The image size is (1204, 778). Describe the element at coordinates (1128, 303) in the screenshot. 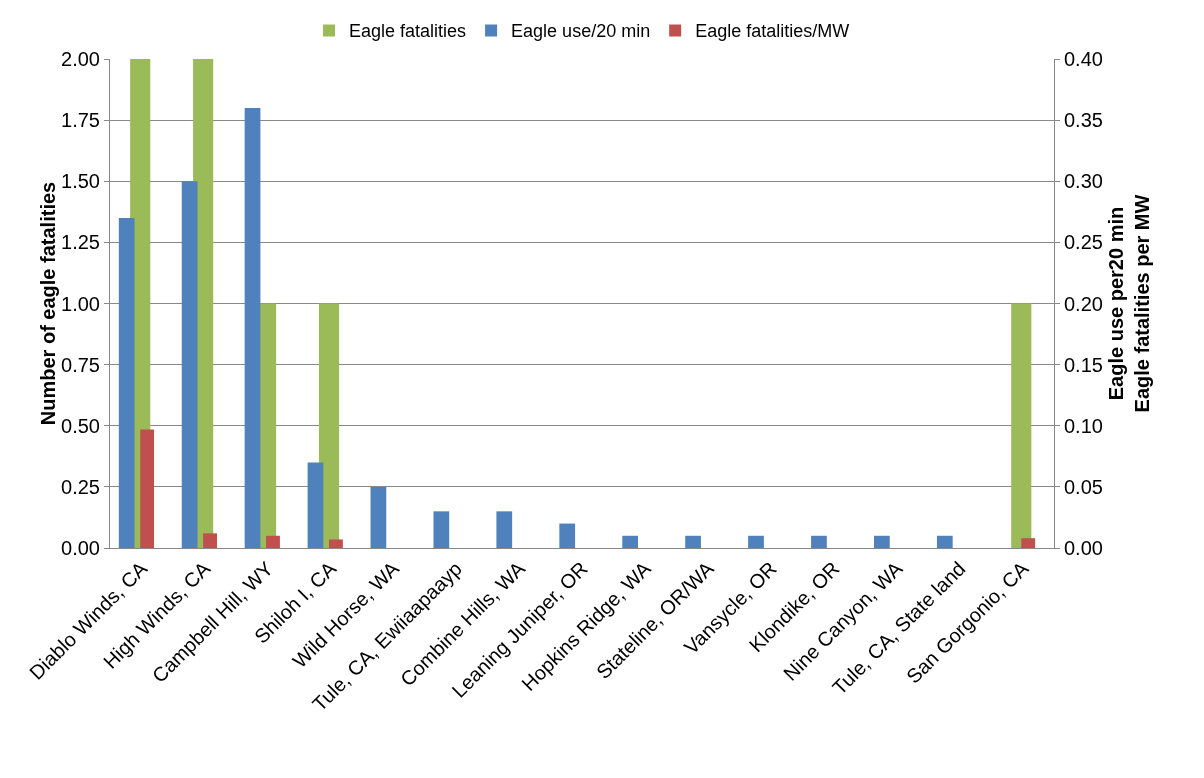

I see `y2-axis-title: Eagle use per20 min Eagle fatalities per MW` at that location.